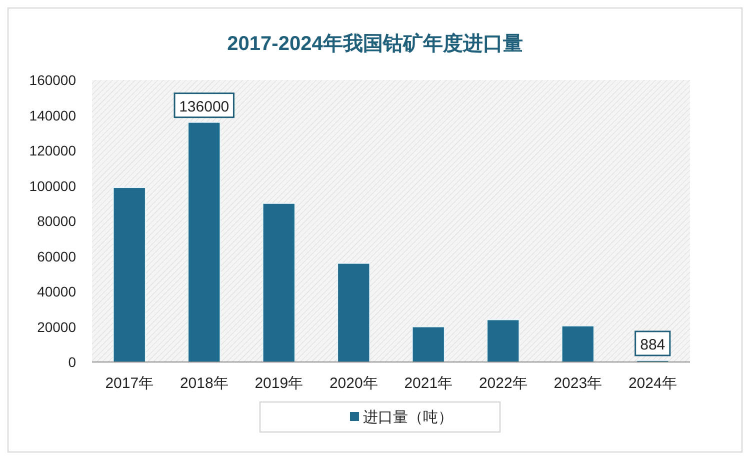 The image size is (750, 460). Describe the element at coordinates (56, 292) in the screenshot. I see `y-tick-label: 40000` at that location.